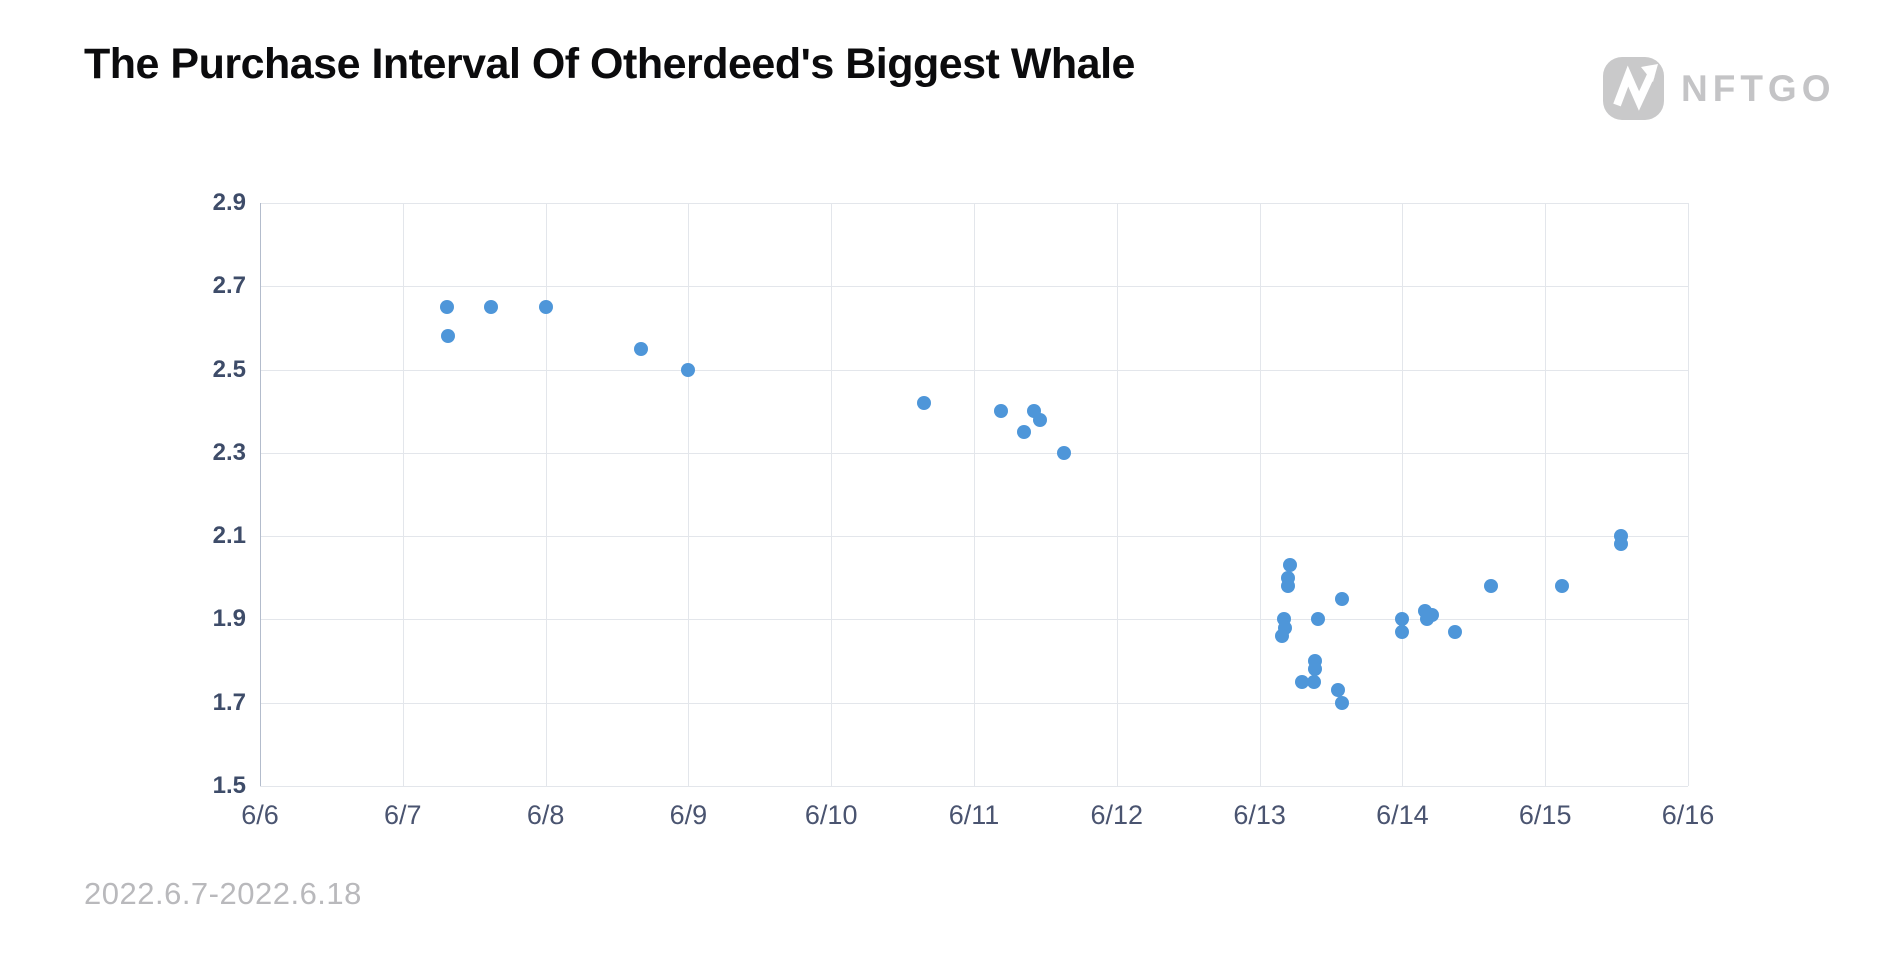 This screenshot has width=1904, height=959. Describe the element at coordinates (1117, 815) in the screenshot. I see `x-tick-label: 6/12` at that location.